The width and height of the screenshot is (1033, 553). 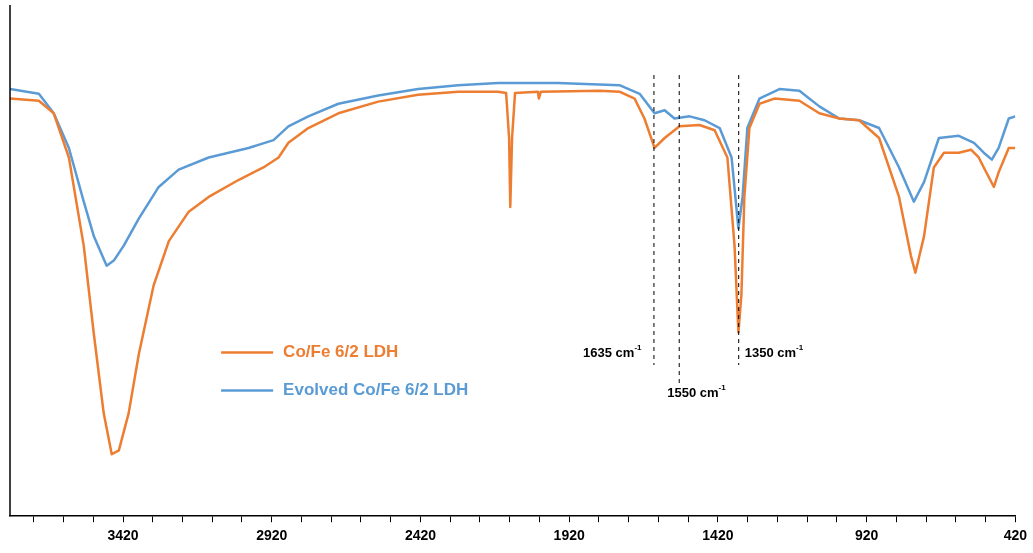 I want to click on x-tick-label: 2920, so click(x=272, y=535).